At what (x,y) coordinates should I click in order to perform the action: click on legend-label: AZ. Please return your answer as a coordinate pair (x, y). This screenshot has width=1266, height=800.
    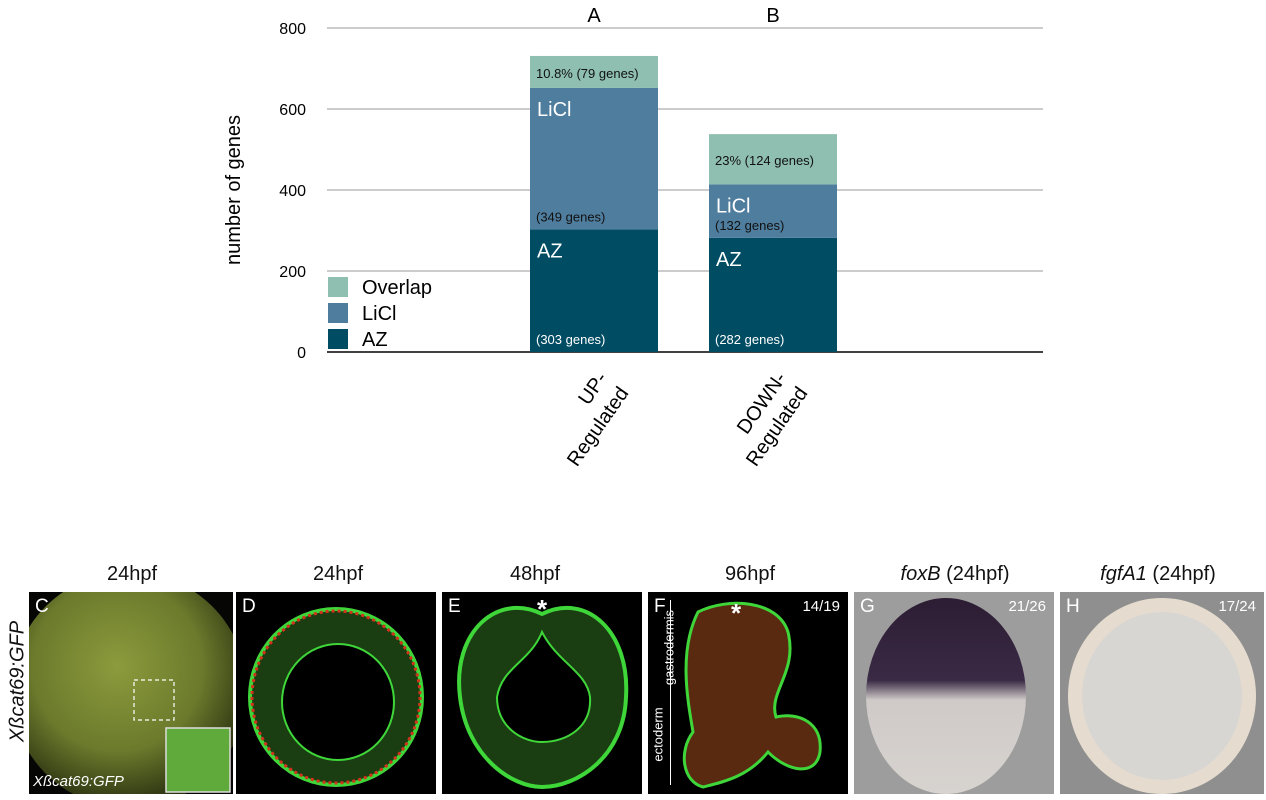
    Looking at the image, I should click on (375, 340).